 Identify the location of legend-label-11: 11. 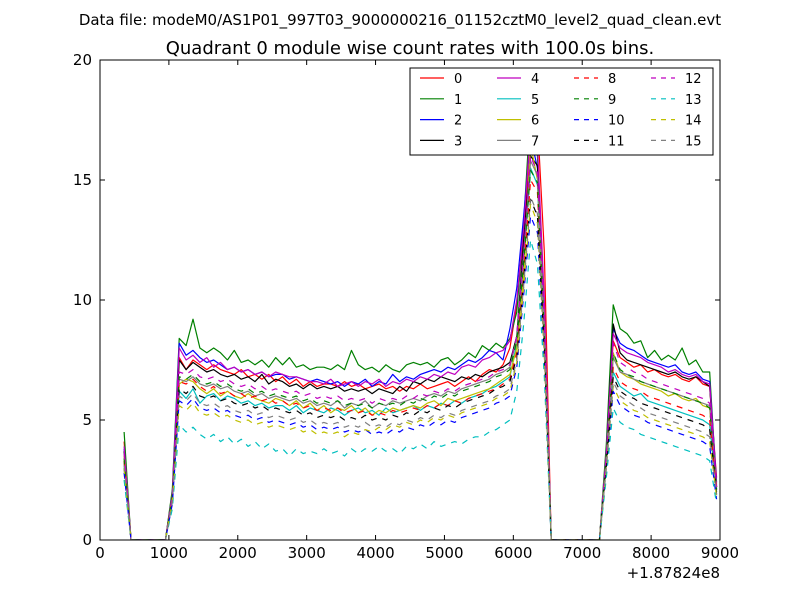
(616, 141).